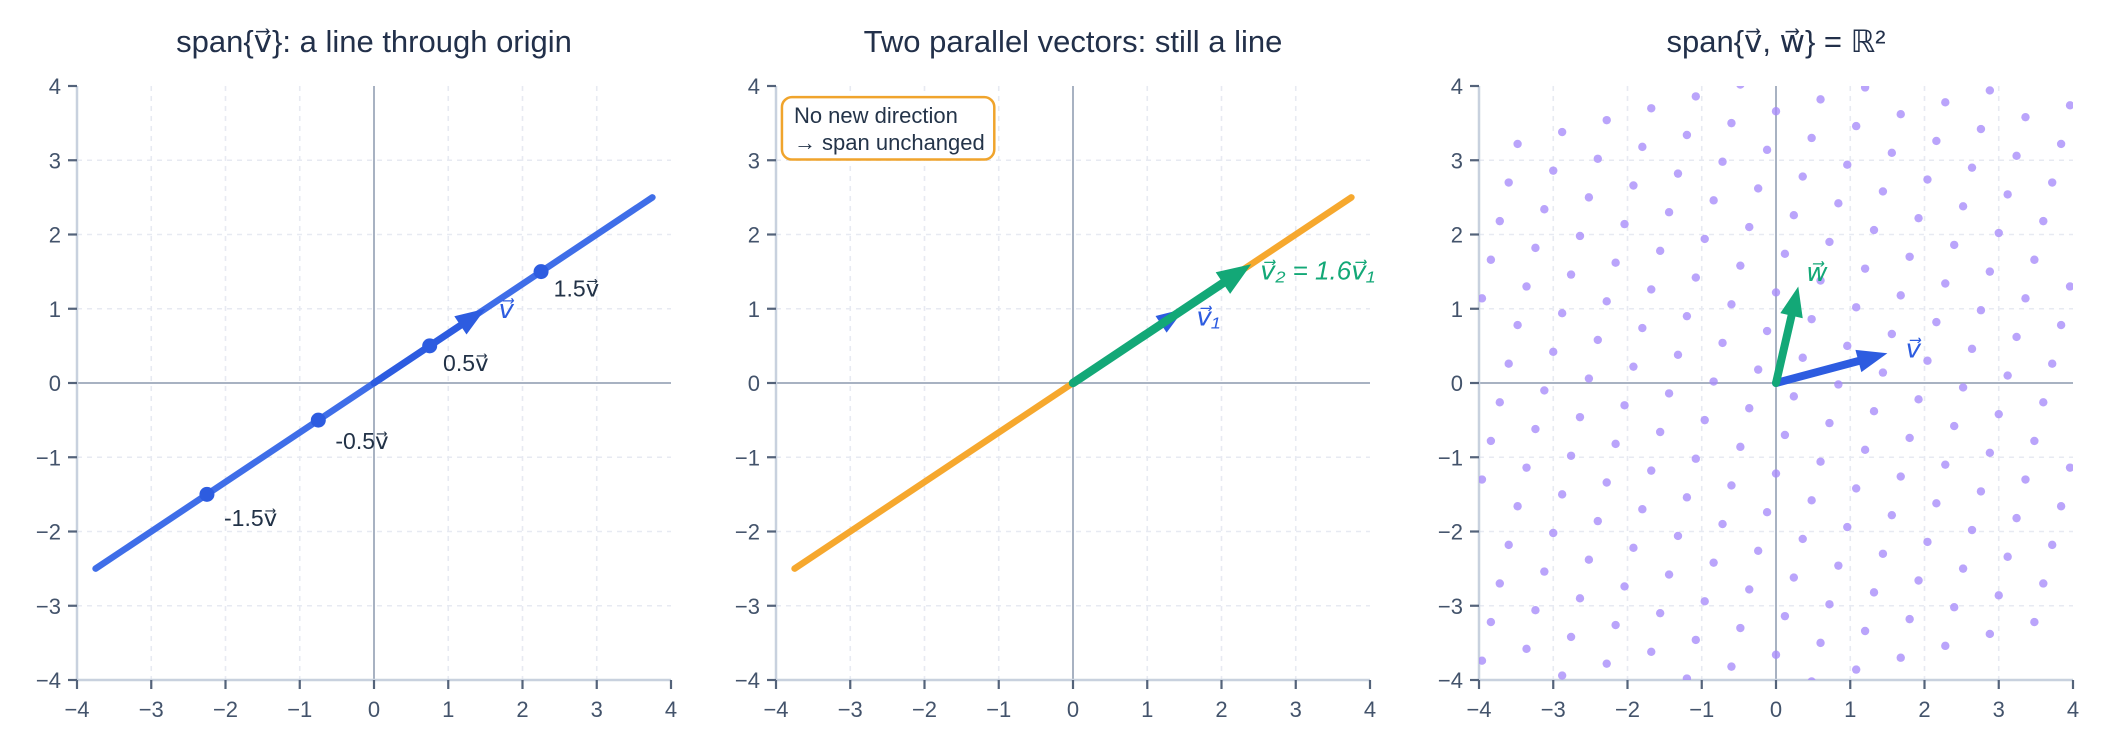 The width and height of the screenshot is (2112, 752). What do you see at coordinates (850, 709) in the screenshot?
I see `x-tick-label: −3` at bounding box center [850, 709].